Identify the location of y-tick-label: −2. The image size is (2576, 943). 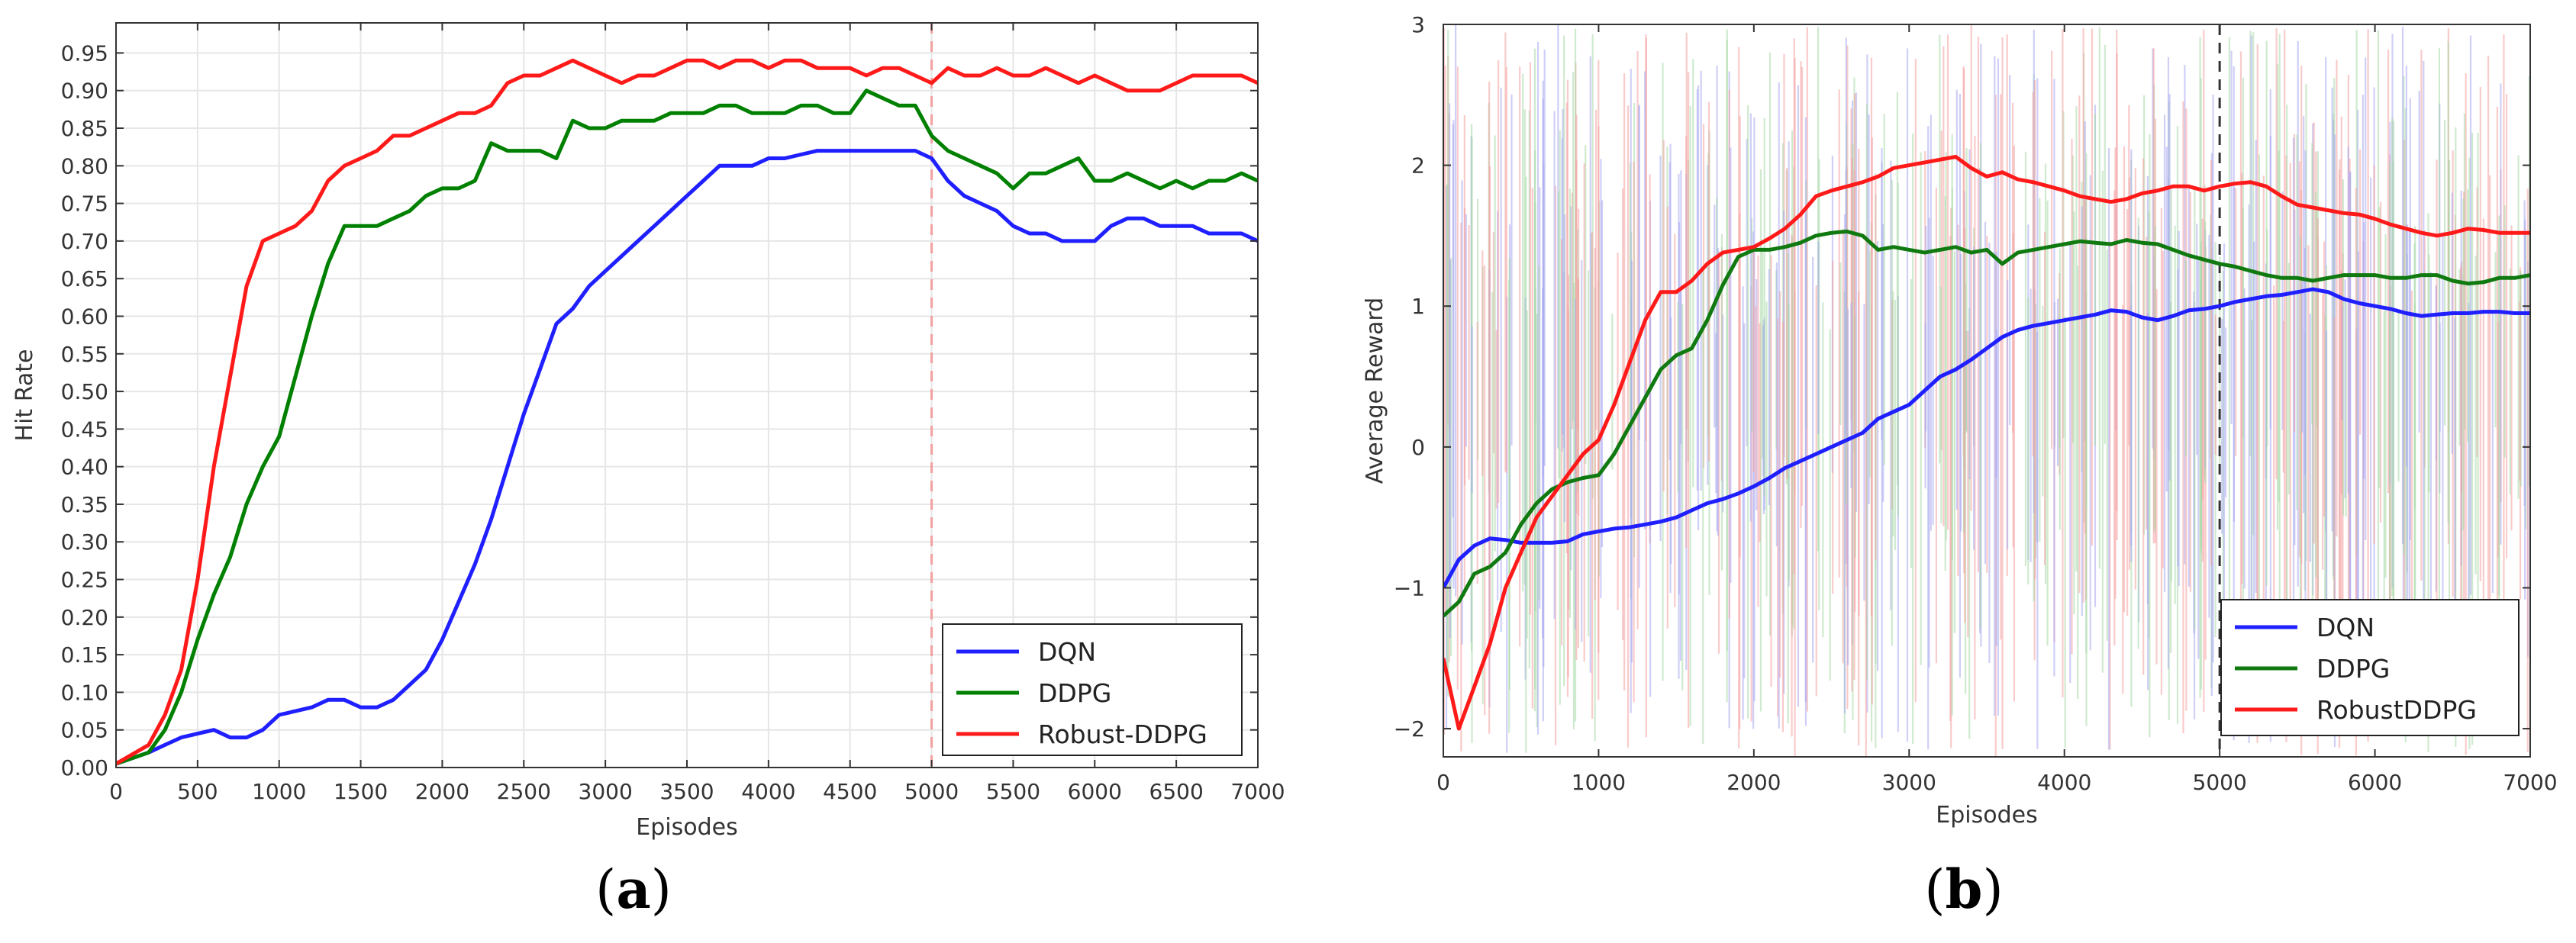
(1409, 729).